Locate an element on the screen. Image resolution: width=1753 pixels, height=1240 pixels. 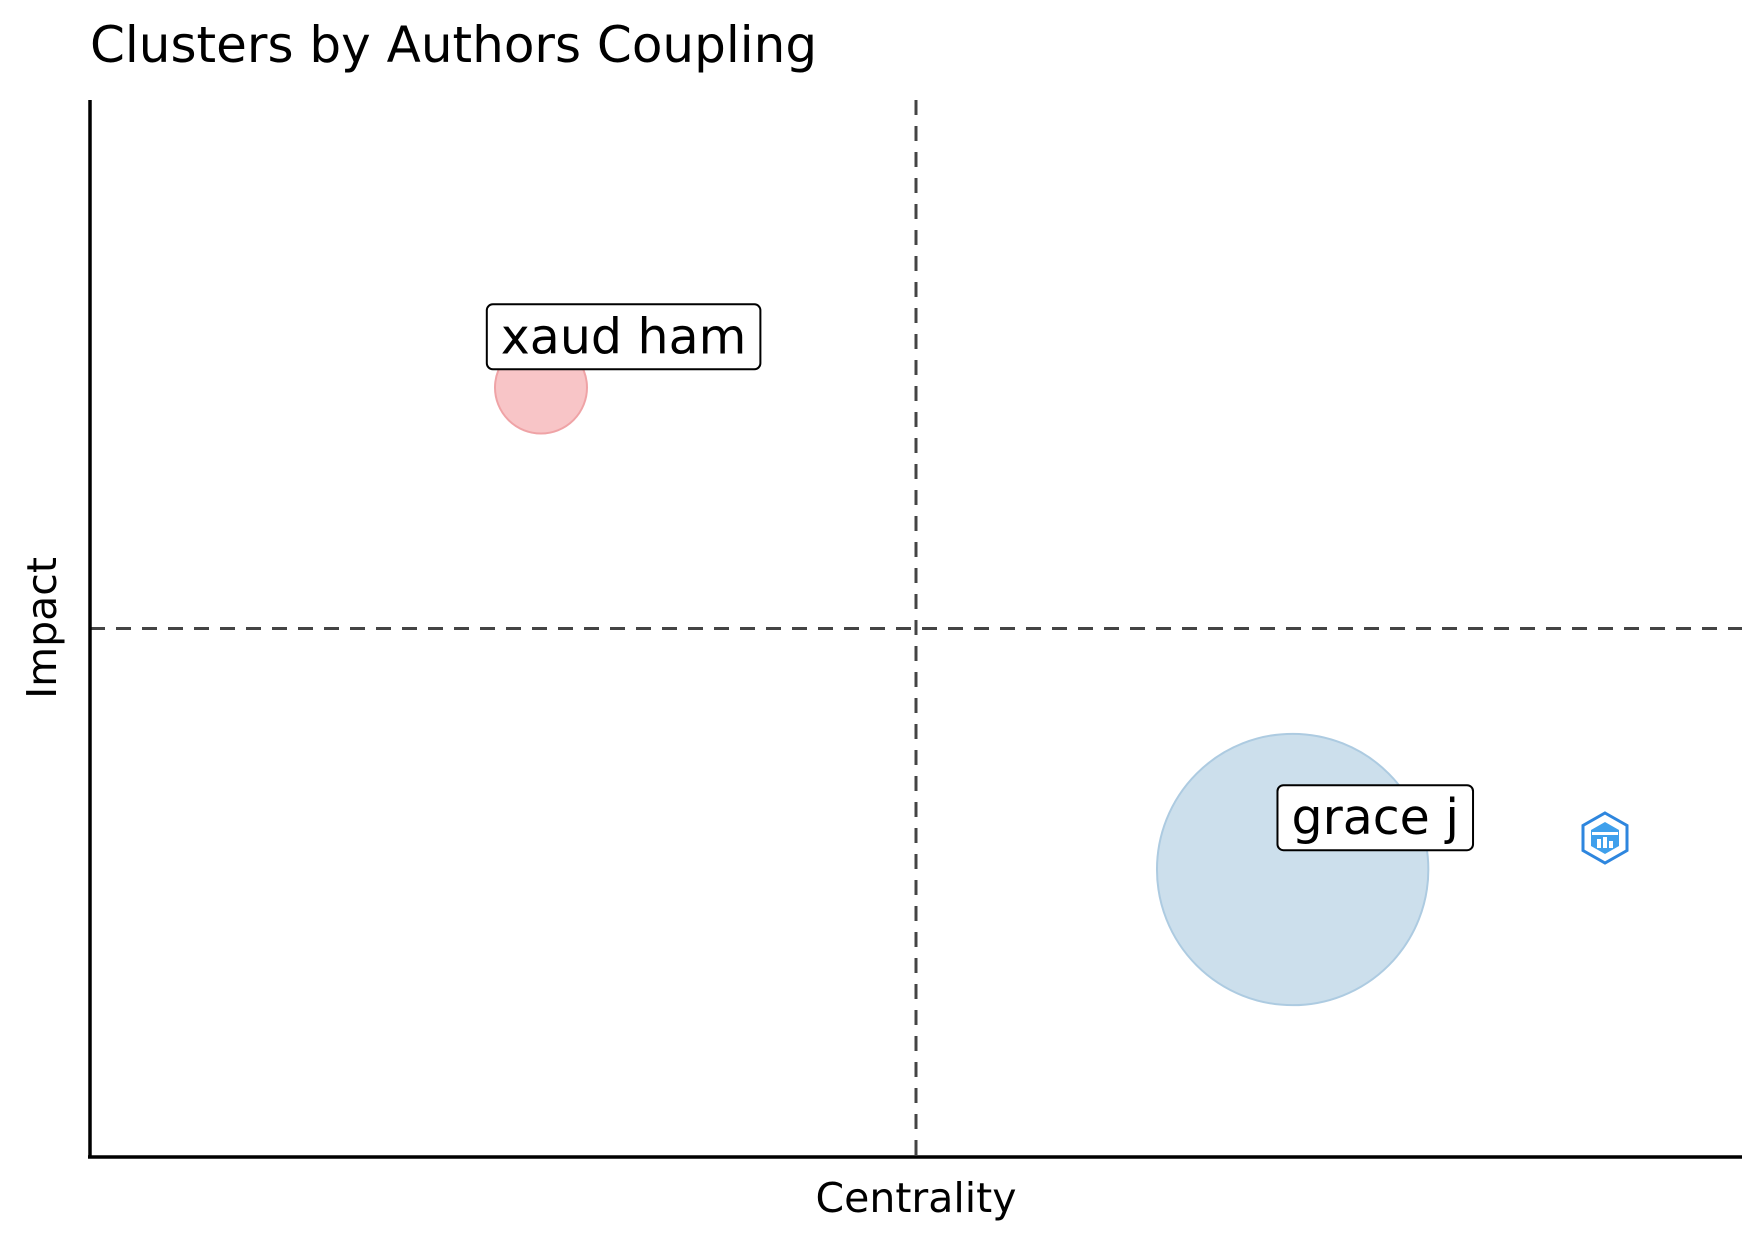
cluster-bubble is located at coordinates (1292, 869).